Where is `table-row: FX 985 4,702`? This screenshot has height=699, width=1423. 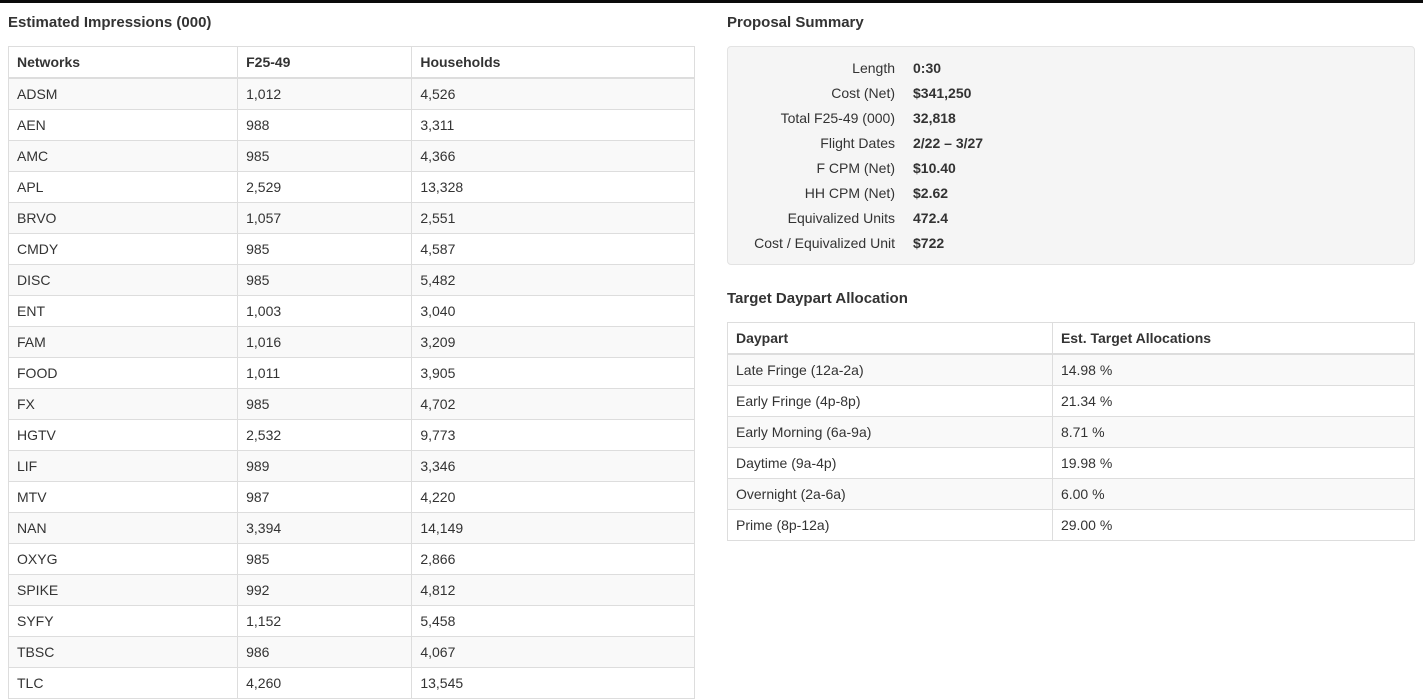 table-row: FX 985 4,702 is located at coordinates (351, 404).